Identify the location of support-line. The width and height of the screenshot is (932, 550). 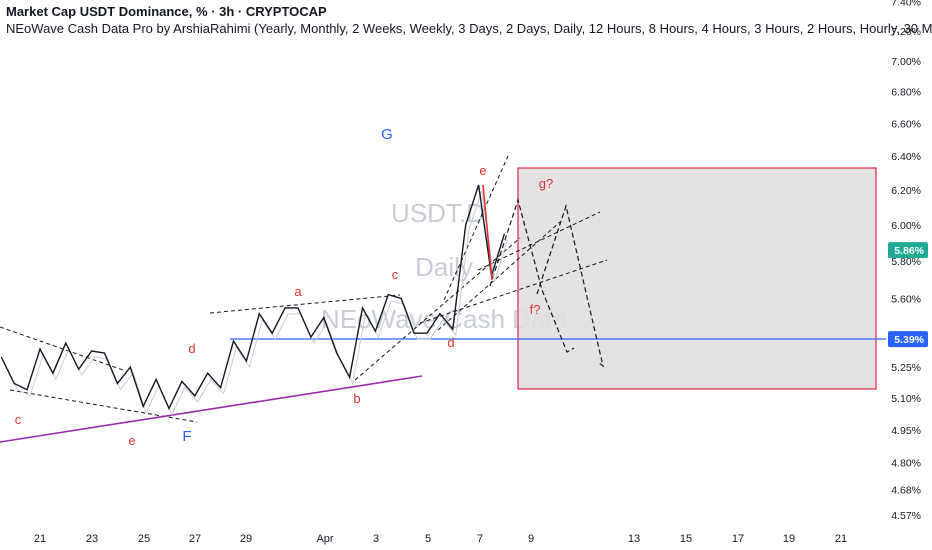
(211, 409).